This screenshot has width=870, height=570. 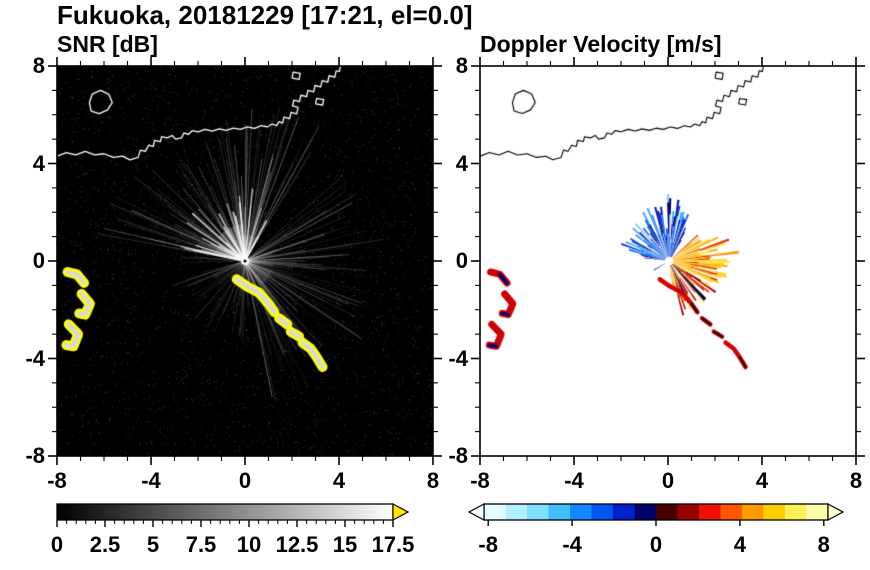 I want to click on doppler-colorbar-tick-label: 4, so click(x=740, y=544).